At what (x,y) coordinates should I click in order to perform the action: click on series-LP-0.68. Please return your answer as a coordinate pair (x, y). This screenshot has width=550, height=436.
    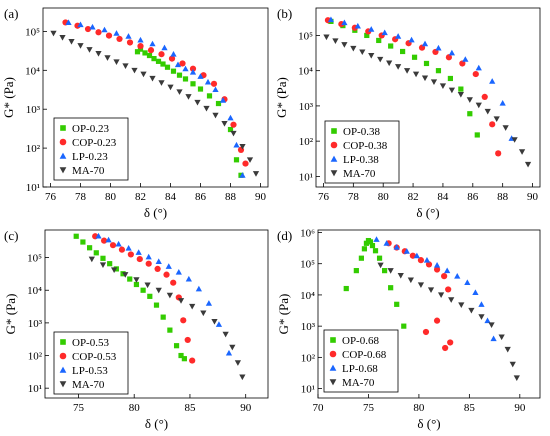
    Looking at the image, I should click on (435, 289).